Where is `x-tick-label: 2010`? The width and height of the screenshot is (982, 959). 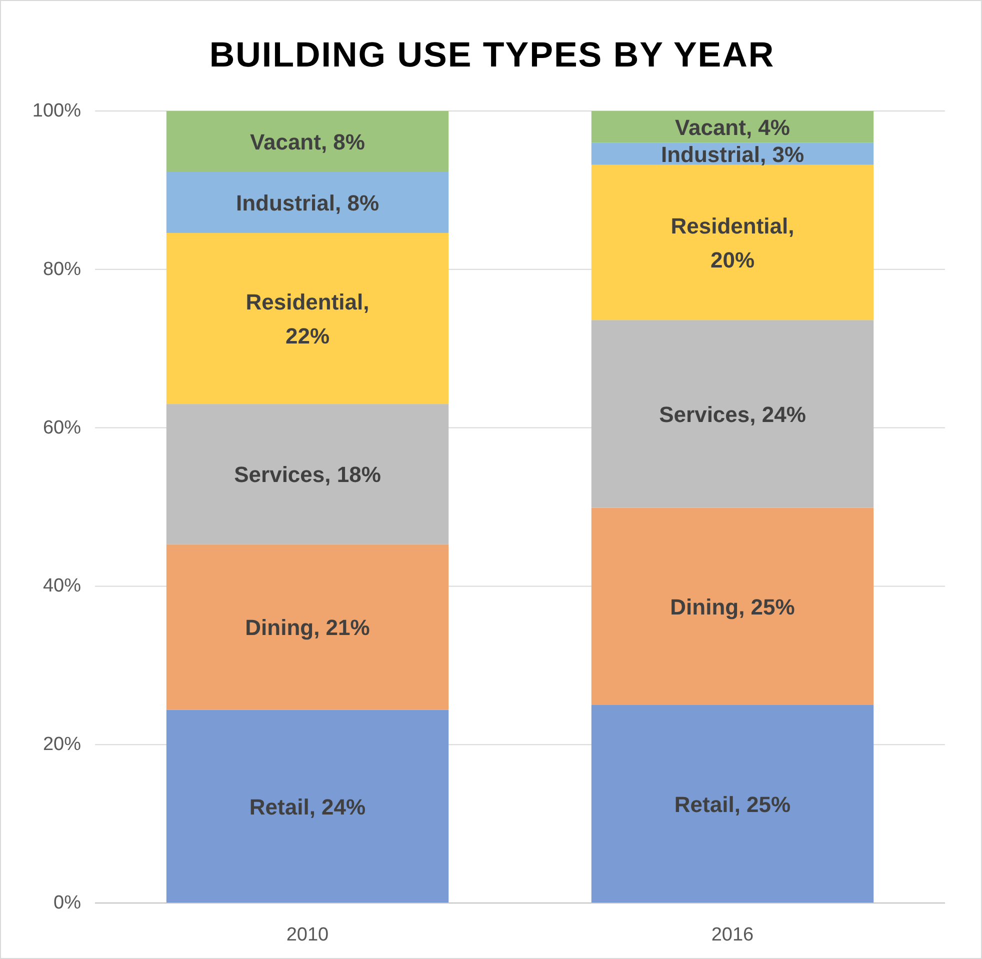
x-tick-label: 2010 is located at coordinates (307, 935).